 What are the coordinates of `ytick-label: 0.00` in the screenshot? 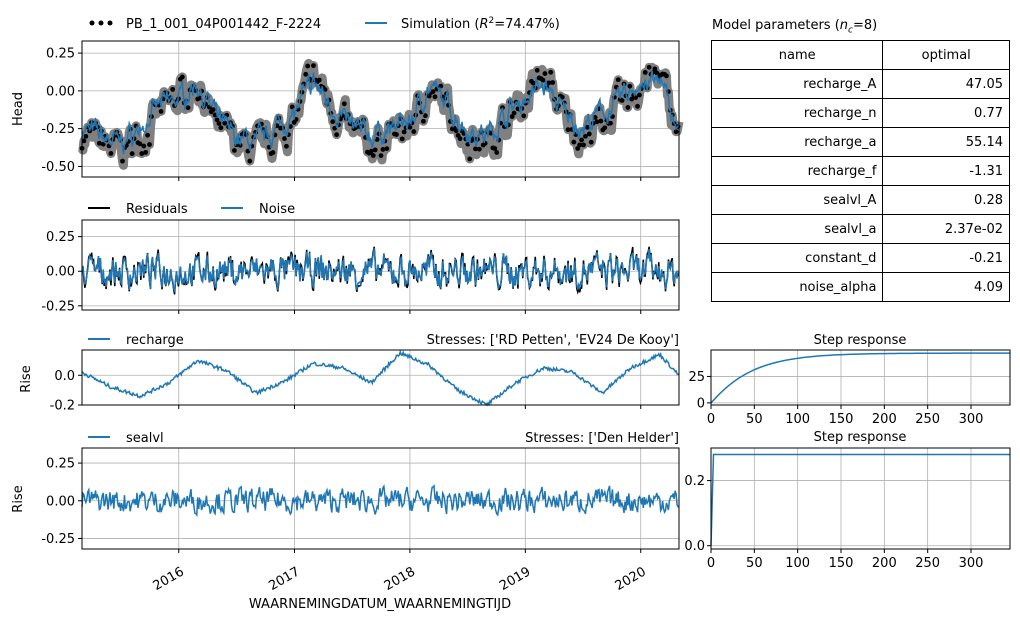 It's located at (60, 272).